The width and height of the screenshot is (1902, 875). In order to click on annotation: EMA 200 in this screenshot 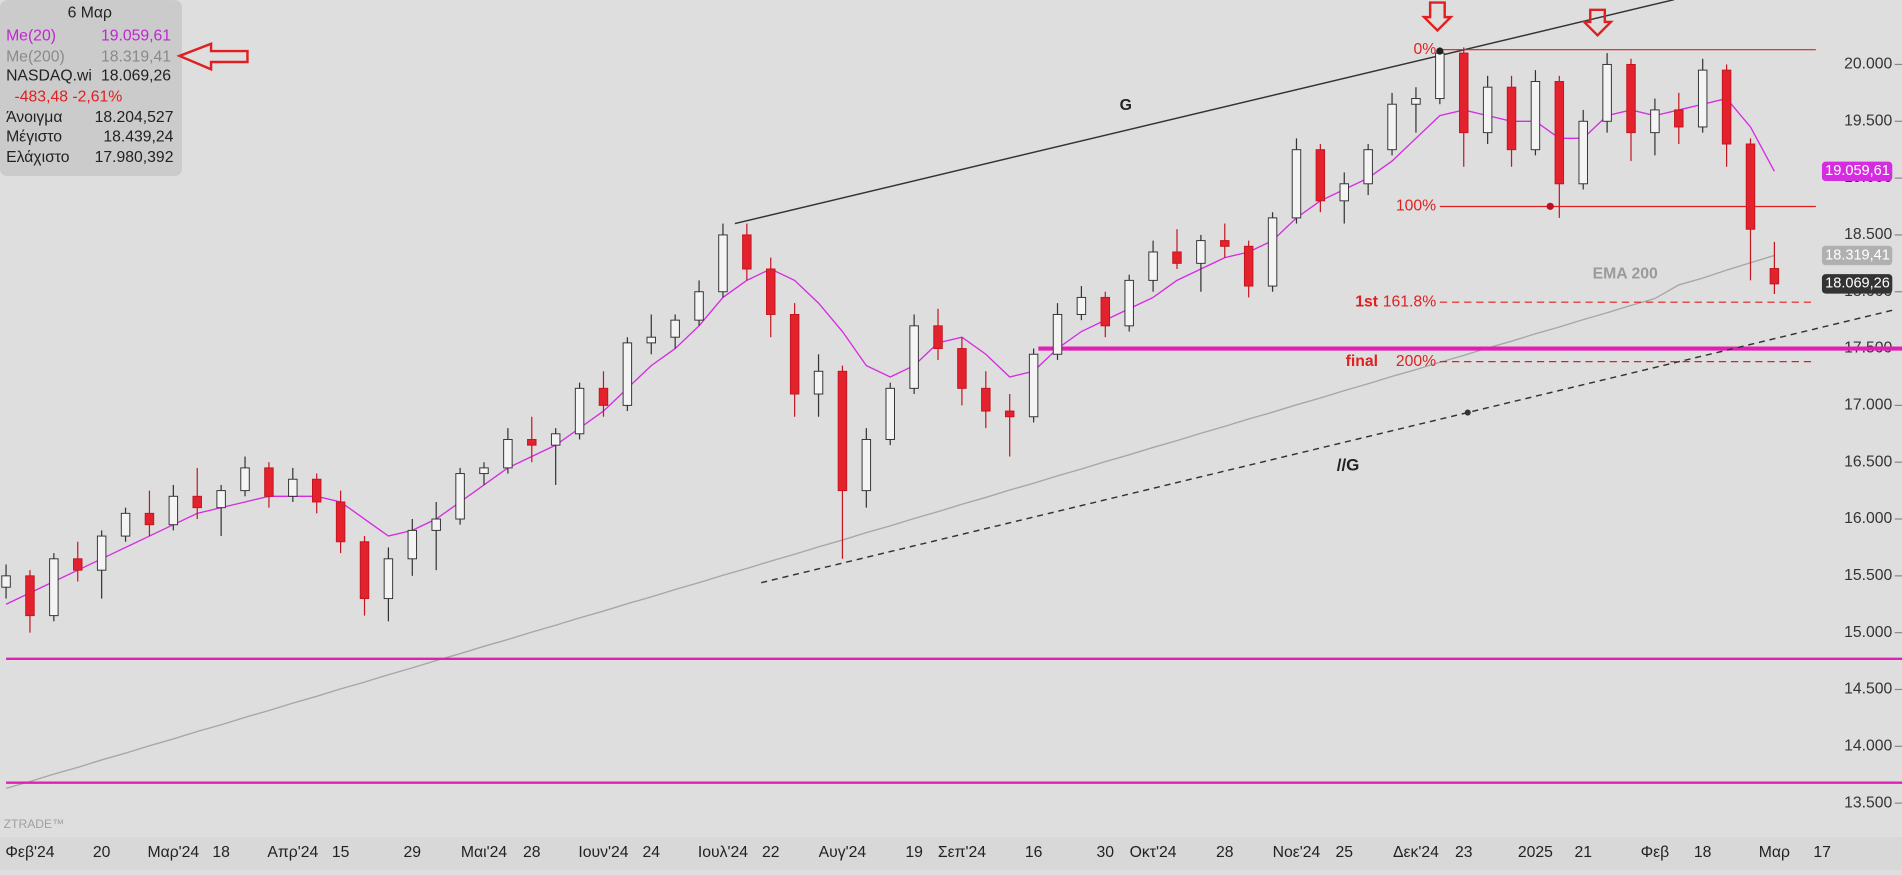, I will do `click(1625, 273)`.